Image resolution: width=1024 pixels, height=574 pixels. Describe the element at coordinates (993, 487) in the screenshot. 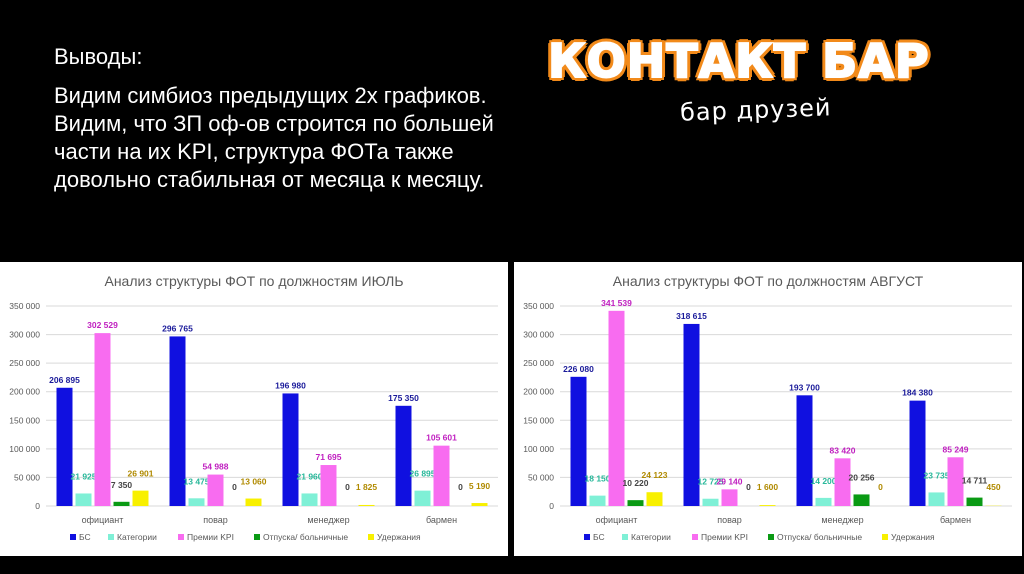

I see `data-label: 450` at that location.